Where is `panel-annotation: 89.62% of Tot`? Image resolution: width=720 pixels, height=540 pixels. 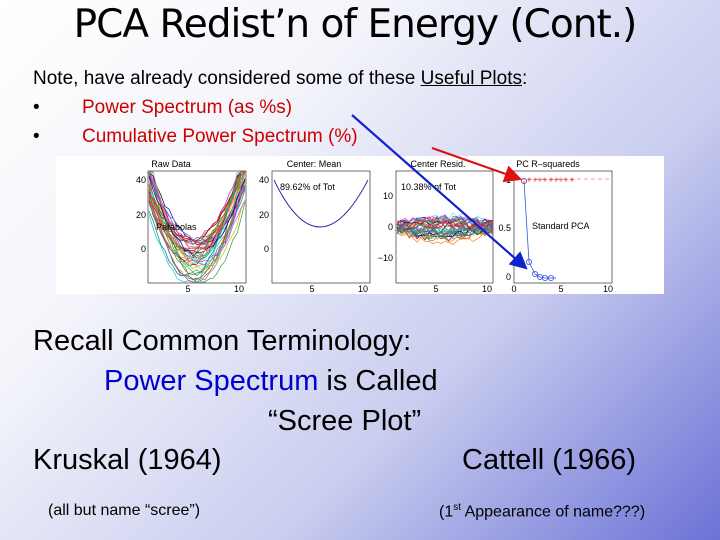
panel-annotation: 89.62% of Tot is located at coordinates (307, 187).